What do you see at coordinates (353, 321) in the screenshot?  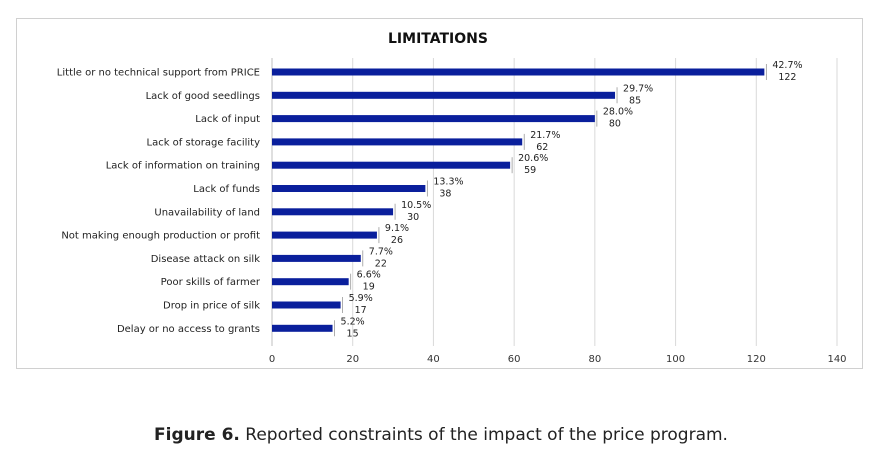 I see `percent-label: 5.2%` at bounding box center [353, 321].